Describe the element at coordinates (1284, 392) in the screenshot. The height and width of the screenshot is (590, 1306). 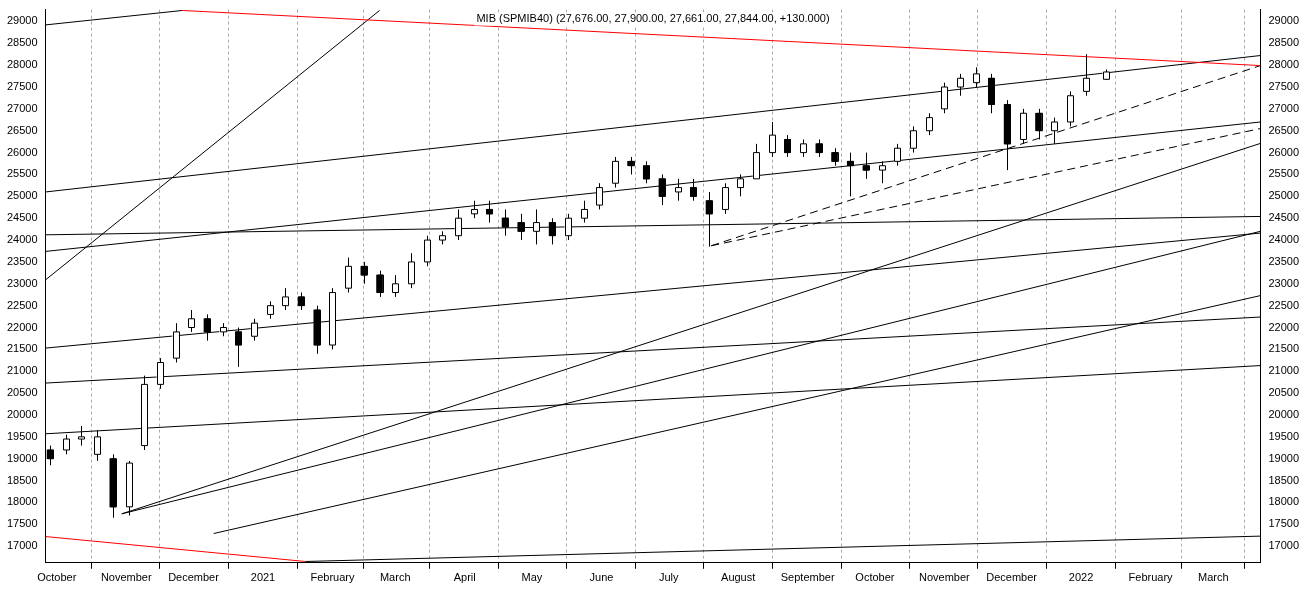
I see `y2-tick-label: 20500` at that location.